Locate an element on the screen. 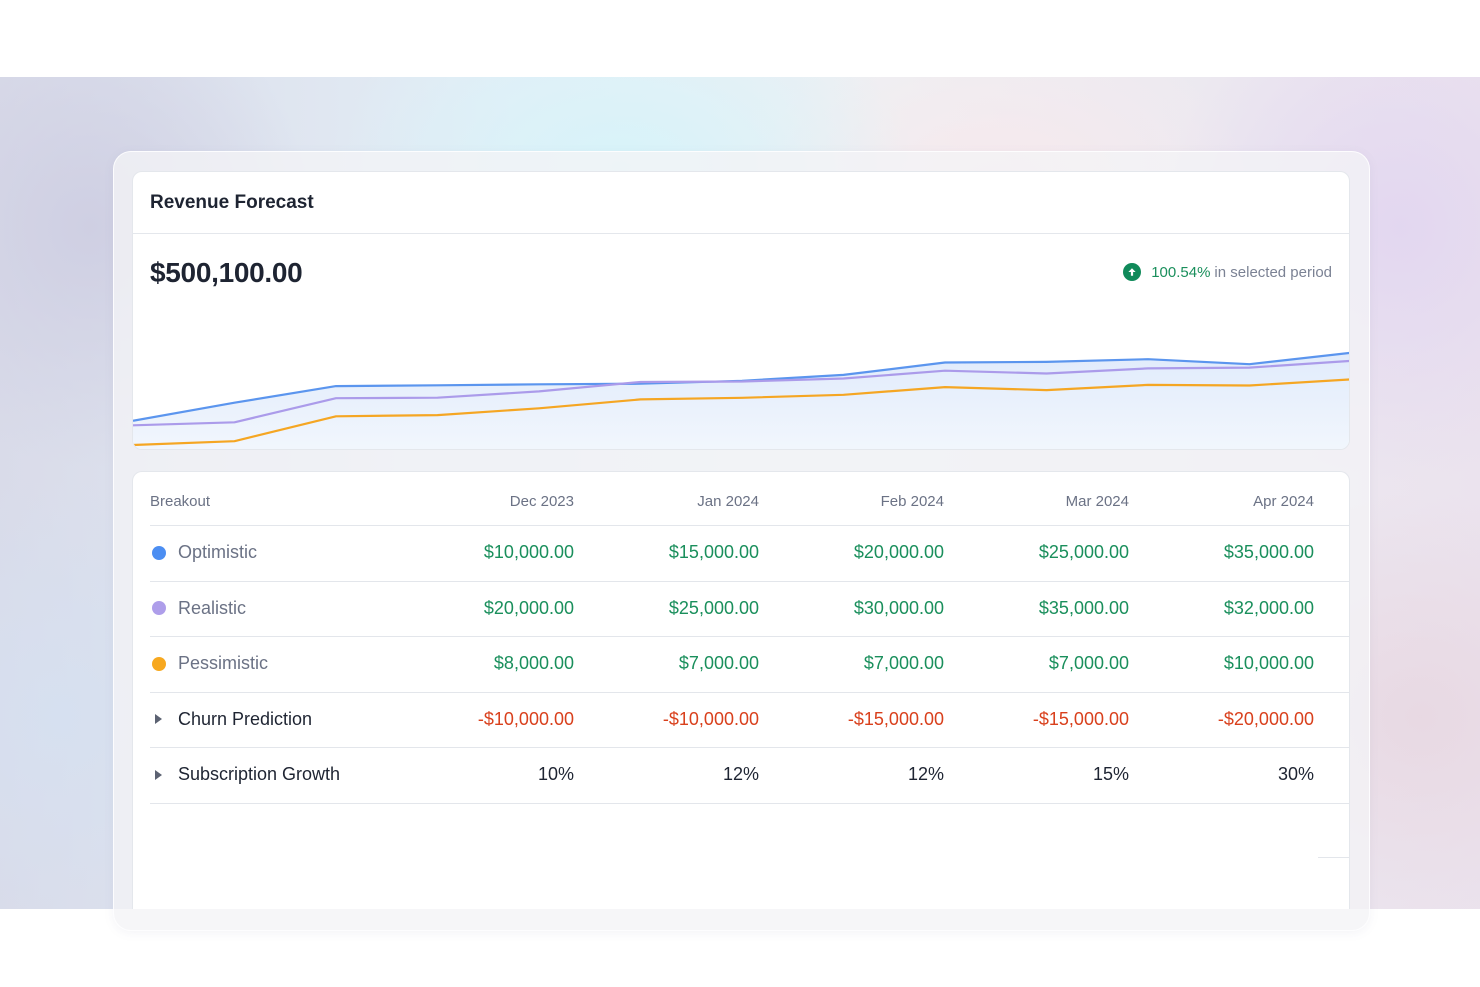 The width and height of the screenshot is (1480, 987). table-divider is located at coordinates (1333, 857).